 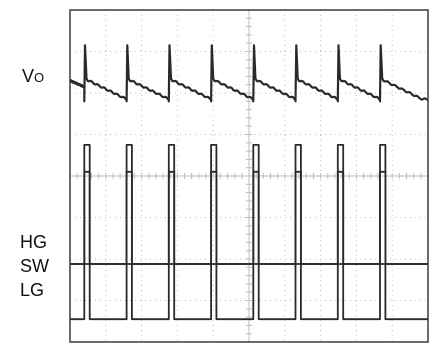 What do you see at coordinates (32, 290) in the screenshot?
I see `lg-channel-label: LG` at bounding box center [32, 290].